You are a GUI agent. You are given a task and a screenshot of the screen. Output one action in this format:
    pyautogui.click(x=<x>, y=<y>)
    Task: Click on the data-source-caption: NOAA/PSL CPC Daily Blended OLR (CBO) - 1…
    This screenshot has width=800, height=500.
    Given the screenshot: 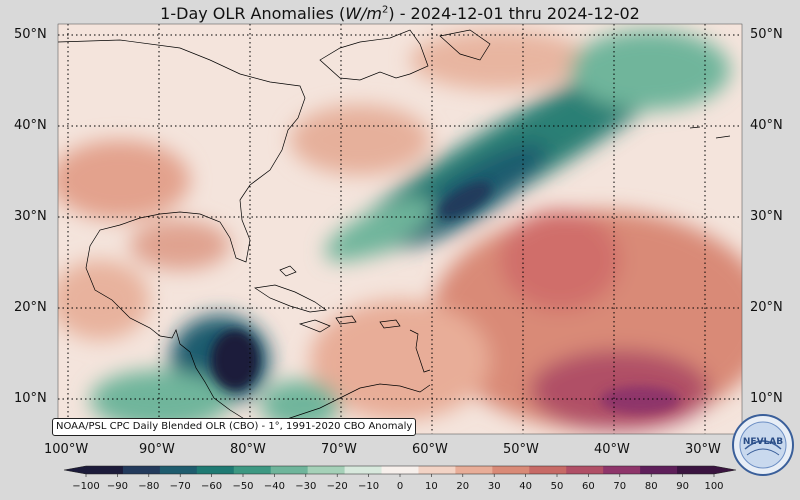 What is the action you would take?
    pyautogui.click(x=234, y=427)
    